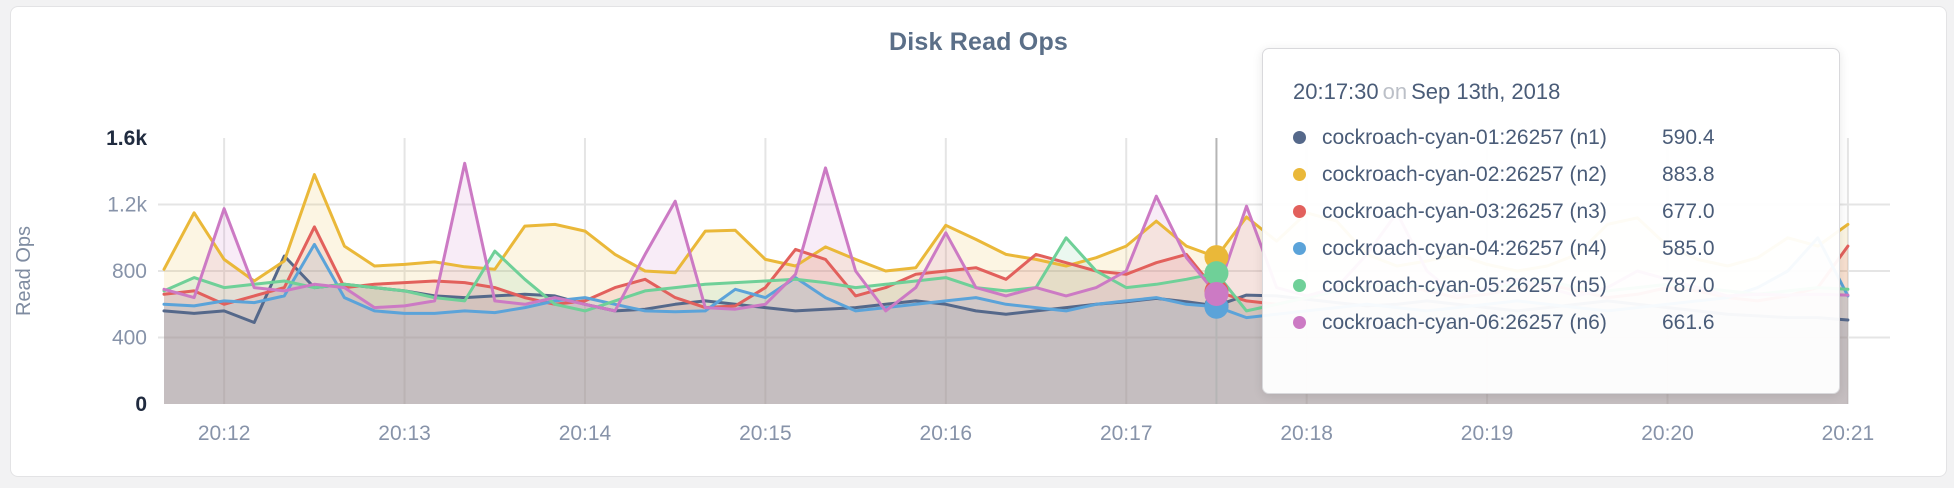 This screenshot has width=1954, height=488. I want to click on series-name: cockroach-cyan-02:26257 (n2), so click(1464, 174).